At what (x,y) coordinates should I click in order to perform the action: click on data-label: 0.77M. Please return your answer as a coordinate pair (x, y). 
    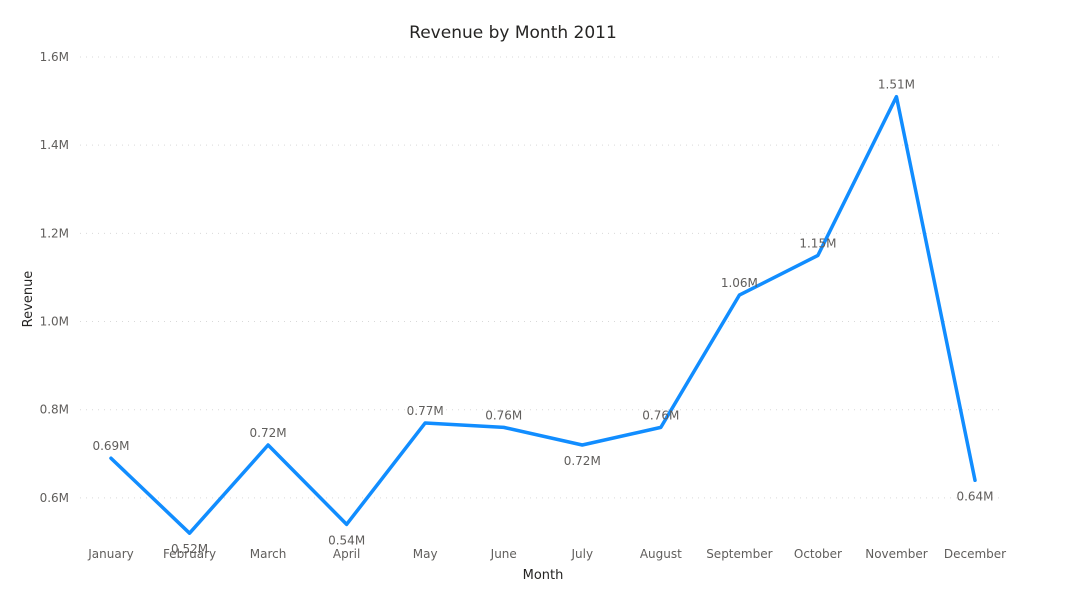
    Looking at the image, I should click on (425, 411).